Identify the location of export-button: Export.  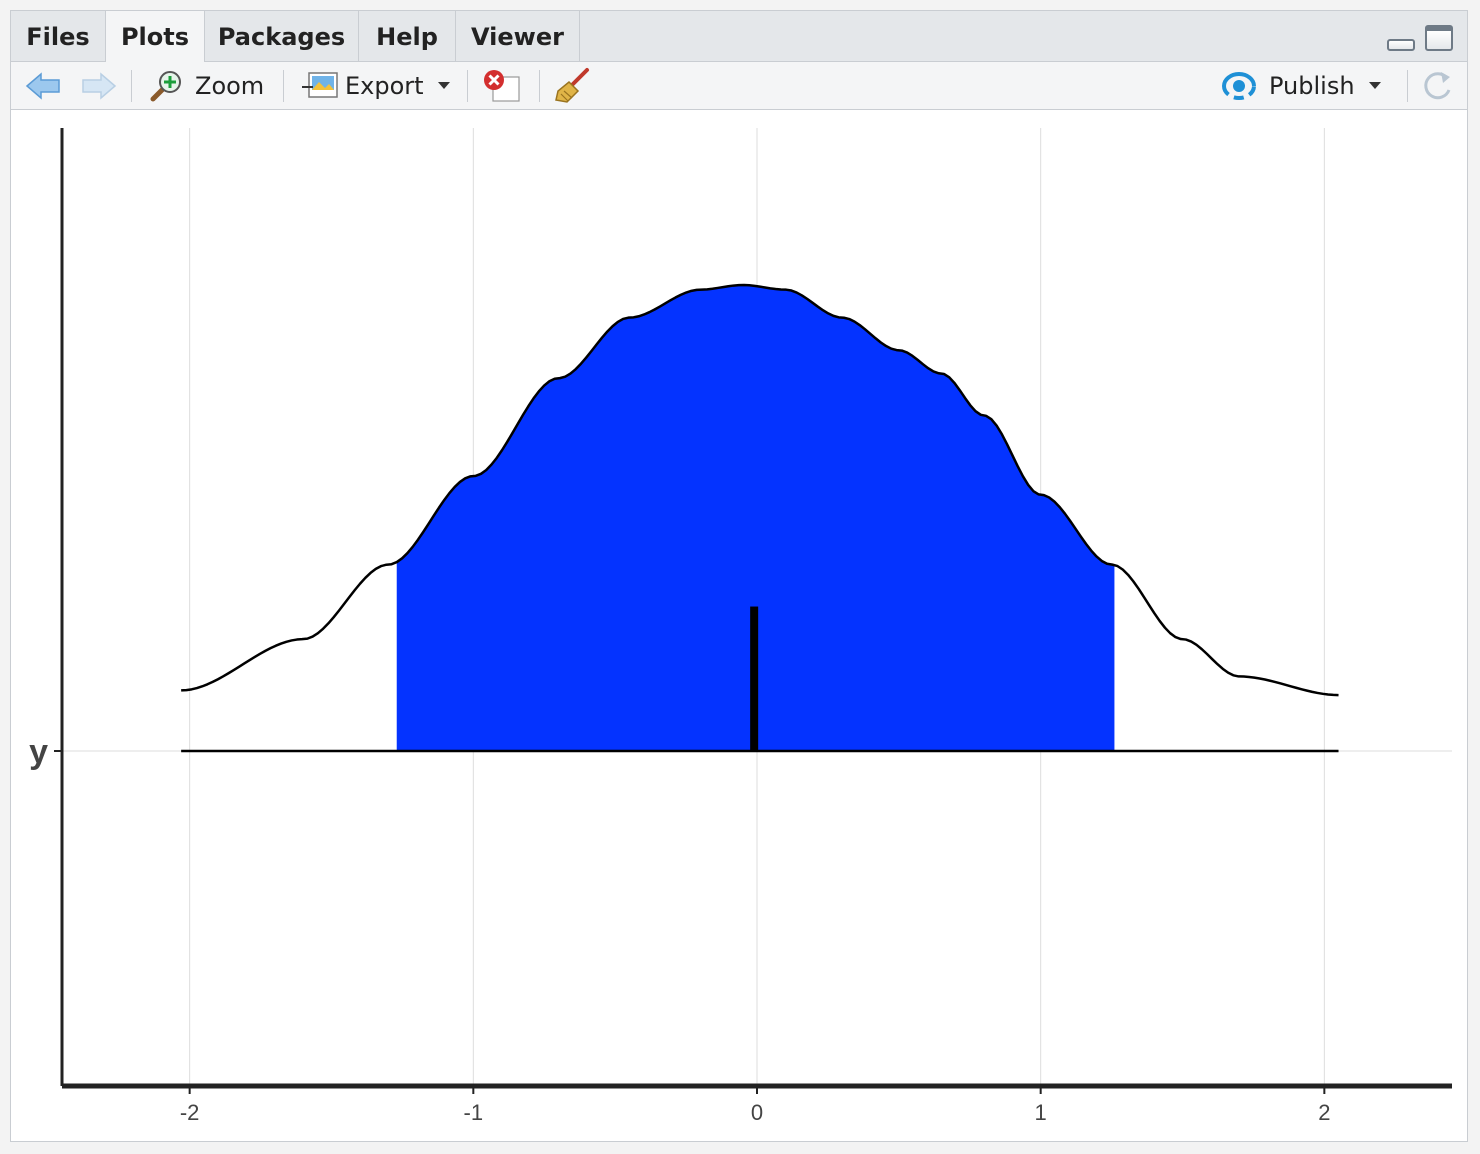
(375, 85).